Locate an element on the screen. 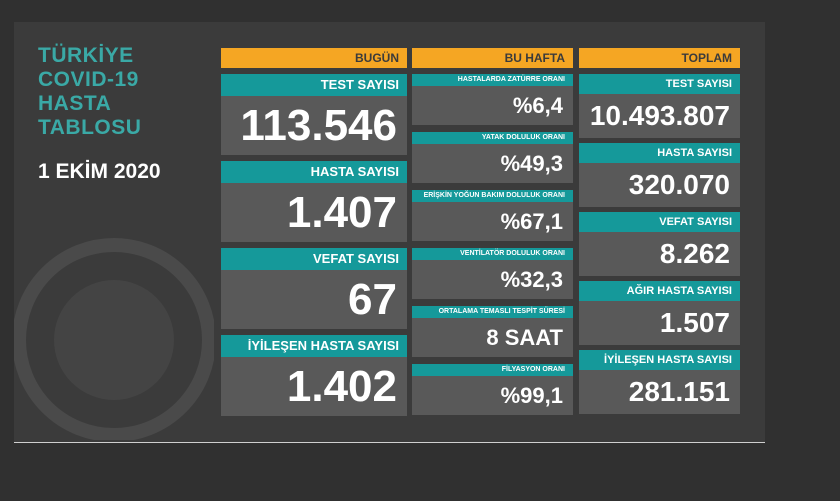 This screenshot has width=840, height=501. item-label: VENTİLATÖR DOLULUK ORANI is located at coordinates (492, 254).